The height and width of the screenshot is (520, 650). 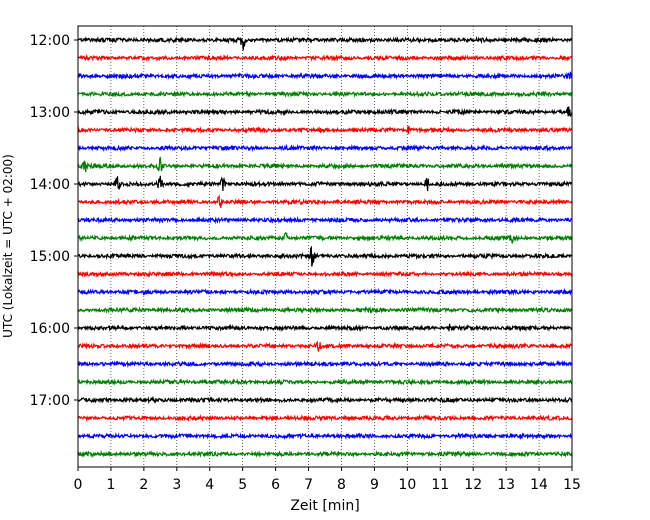 I want to click on y-tick-label: 14:00, so click(x=50, y=185).